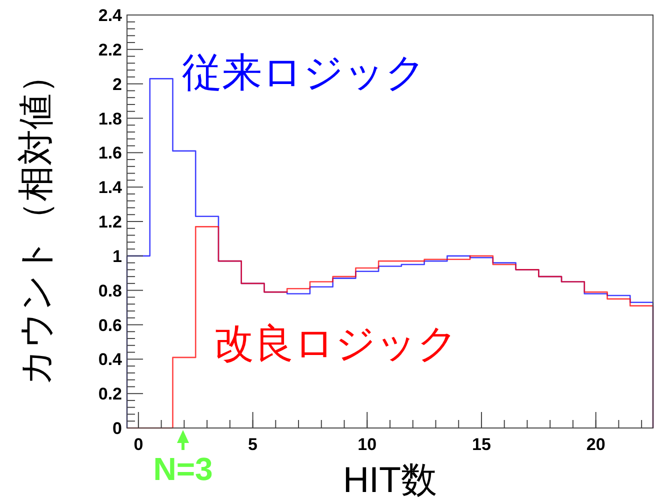 The height and width of the screenshot is (500, 656). Describe the element at coordinates (110, 290) in the screenshot. I see `y-tick-label: 0.8` at that location.